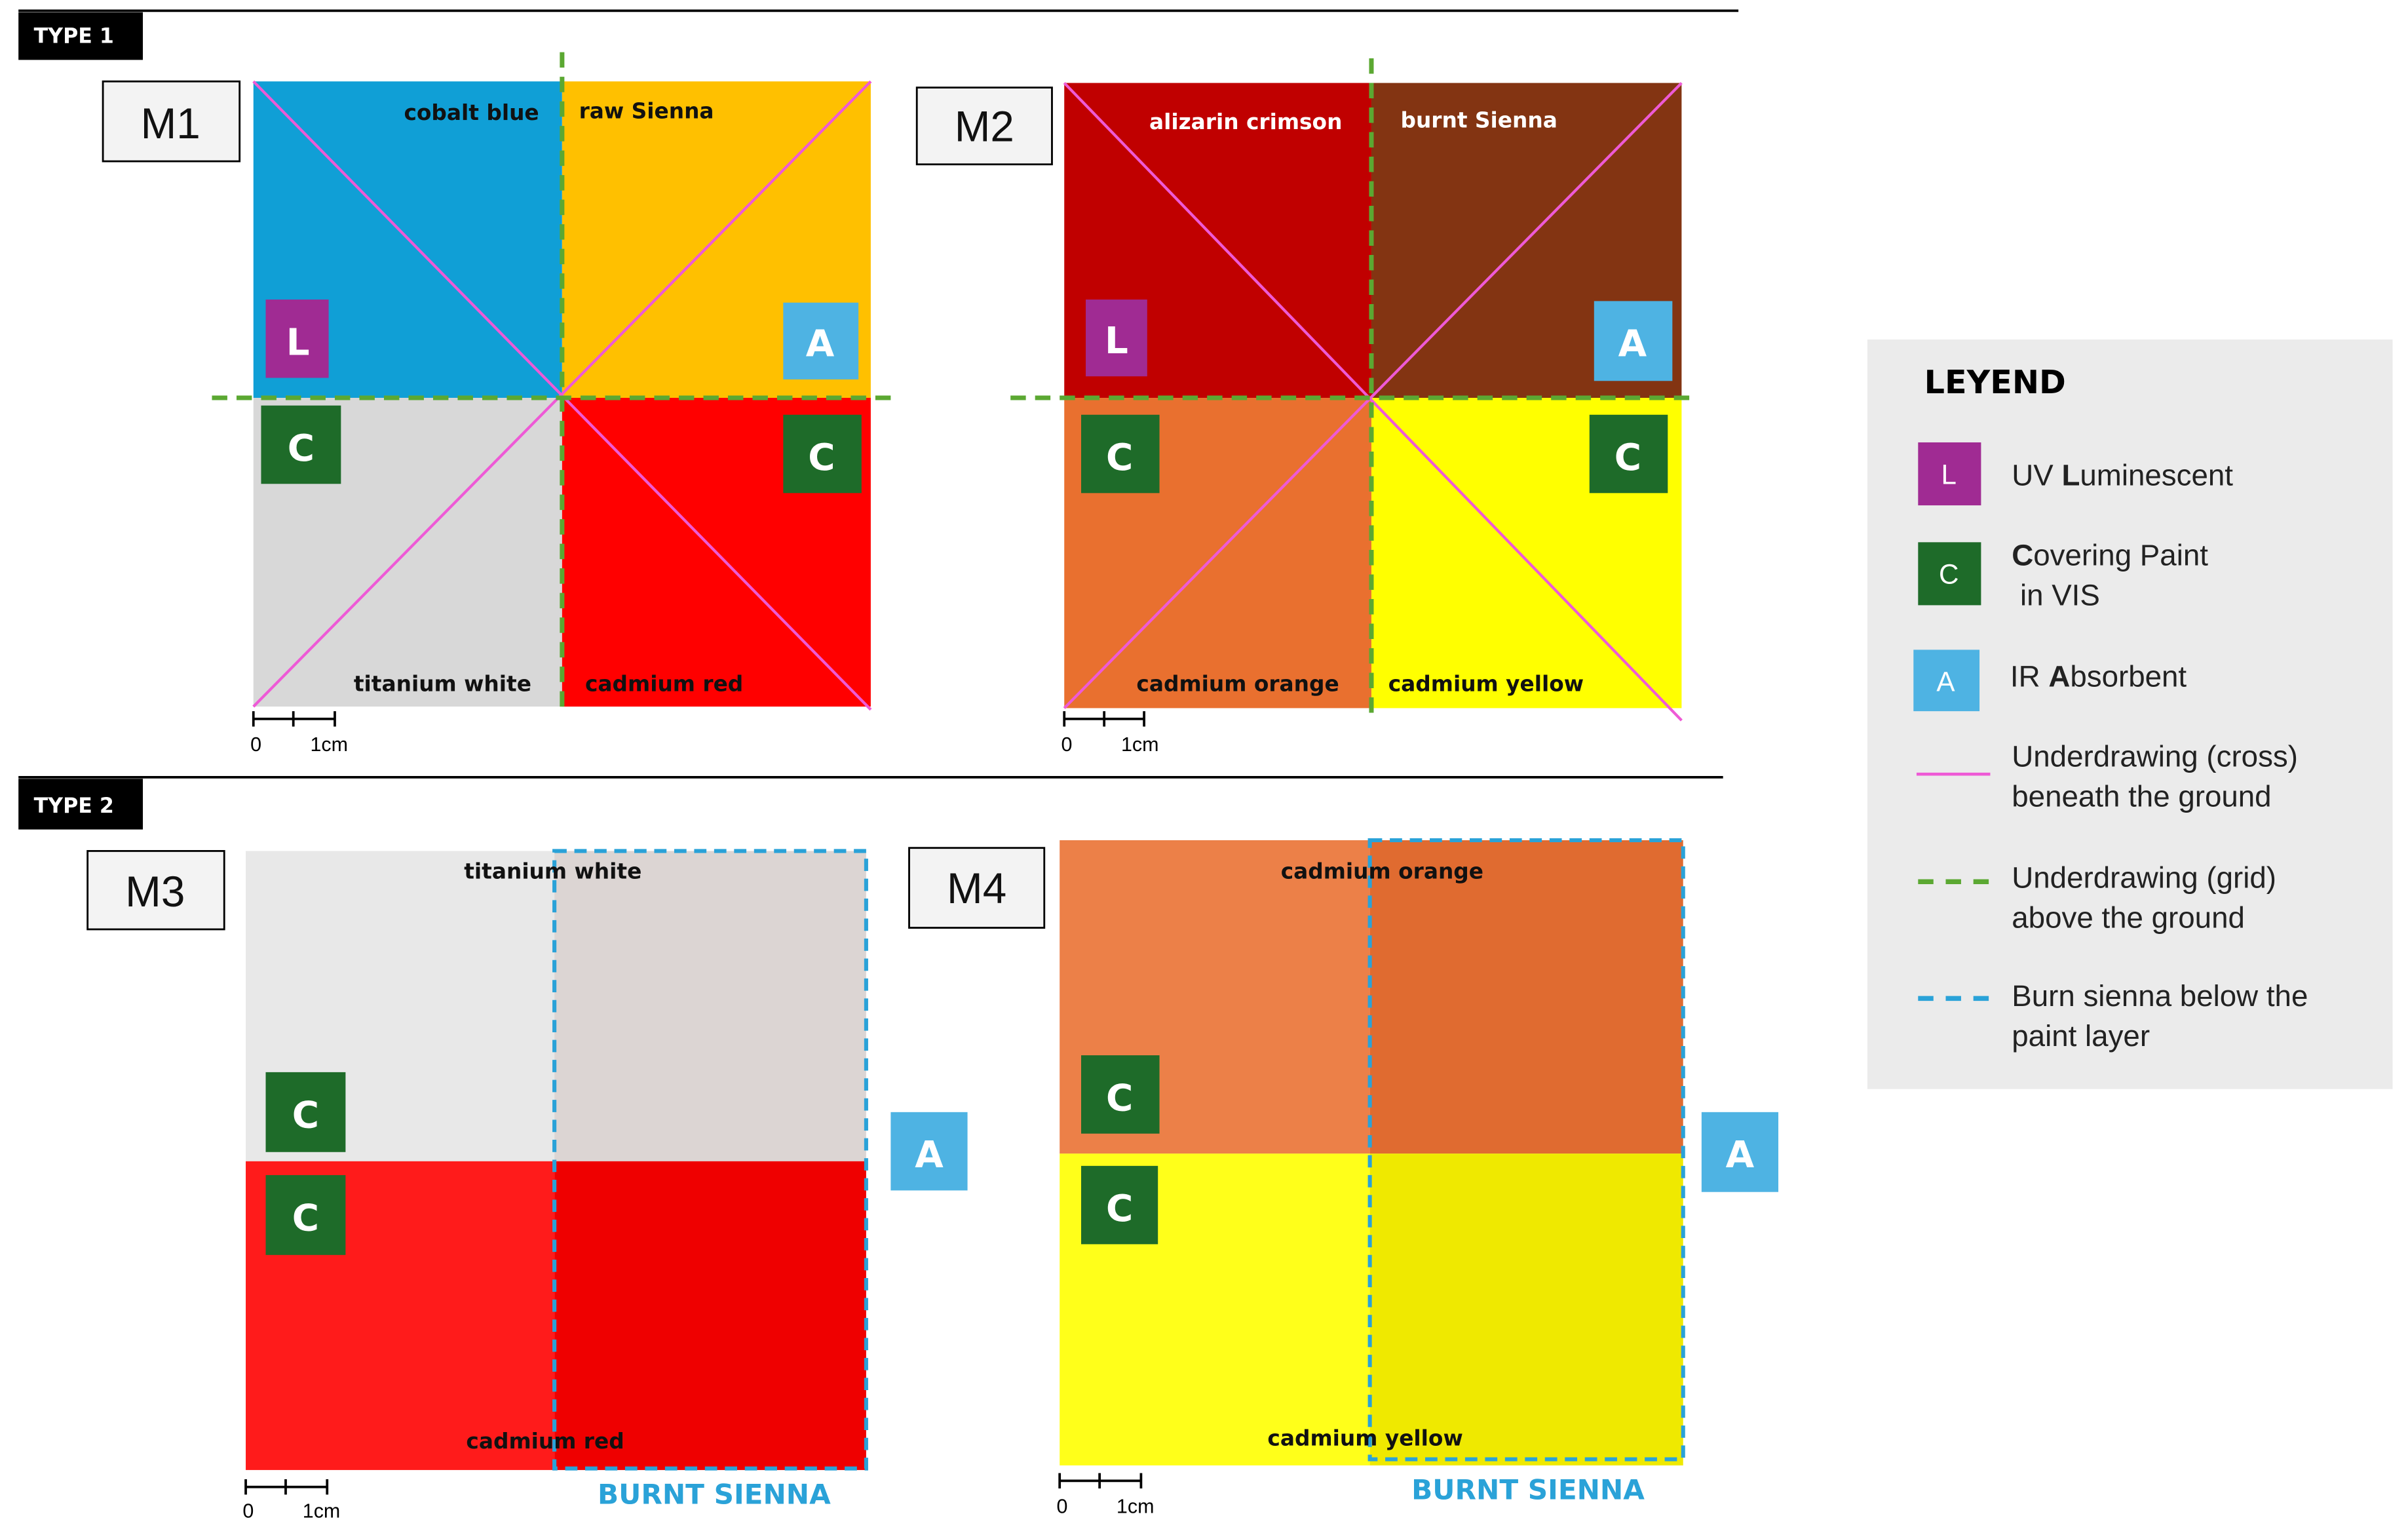  I want to click on m2-title: M2, so click(985, 127).